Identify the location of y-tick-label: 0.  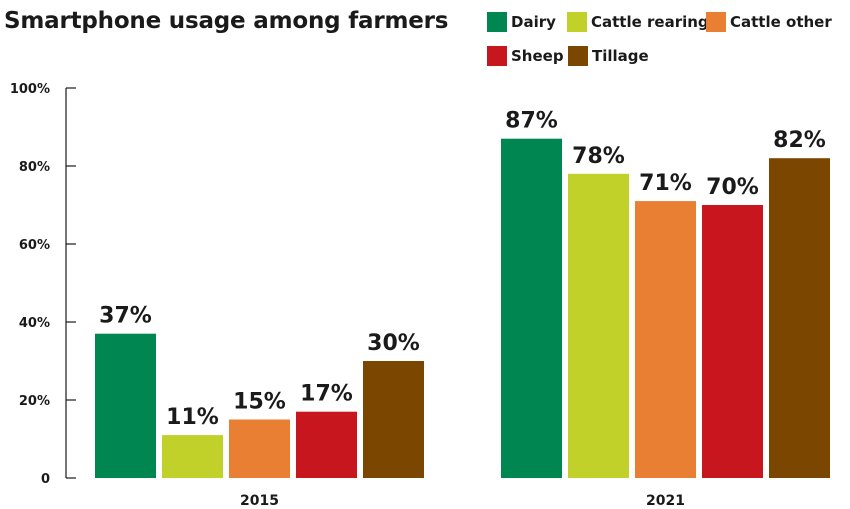
(45, 479).